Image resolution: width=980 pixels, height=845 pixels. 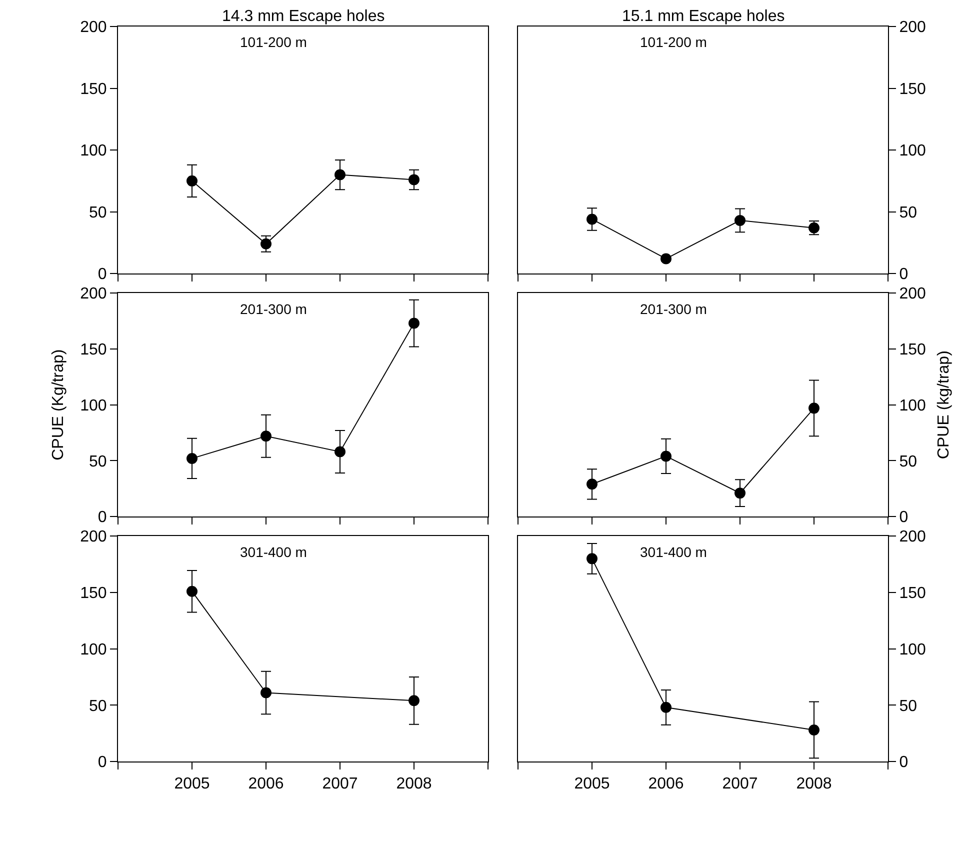 What do you see at coordinates (58, 404) in the screenshot?
I see `y-axis-title: CPUE (Kg/trap)` at bounding box center [58, 404].